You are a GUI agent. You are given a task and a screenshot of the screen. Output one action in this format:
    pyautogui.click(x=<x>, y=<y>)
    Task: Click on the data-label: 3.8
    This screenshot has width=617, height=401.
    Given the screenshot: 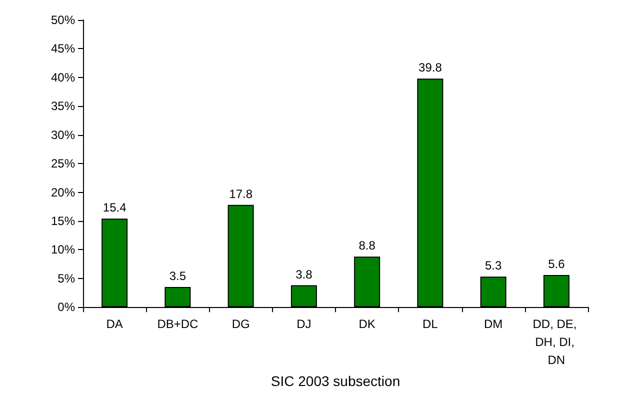 What is the action you would take?
    pyautogui.click(x=304, y=274)
    